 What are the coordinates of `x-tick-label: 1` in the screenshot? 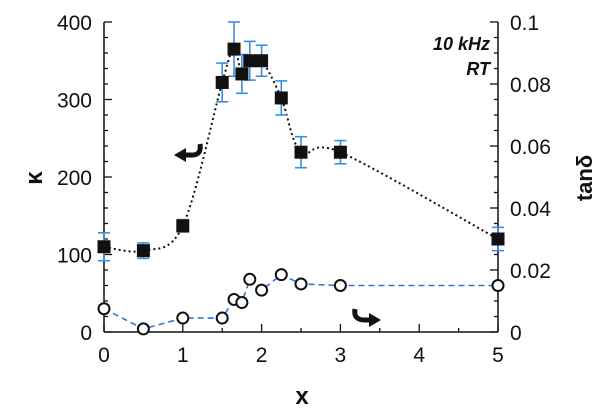 It's located at (183, 355).